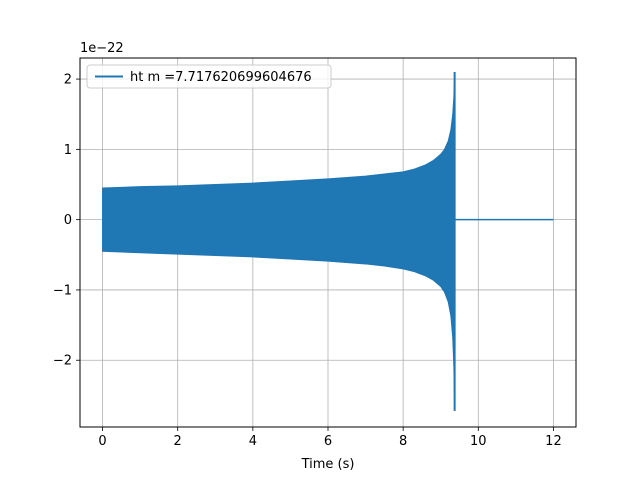 The width and height of the screenshot is (640, 480). I want to click on y-tick-label: −1, so click(62, 290).